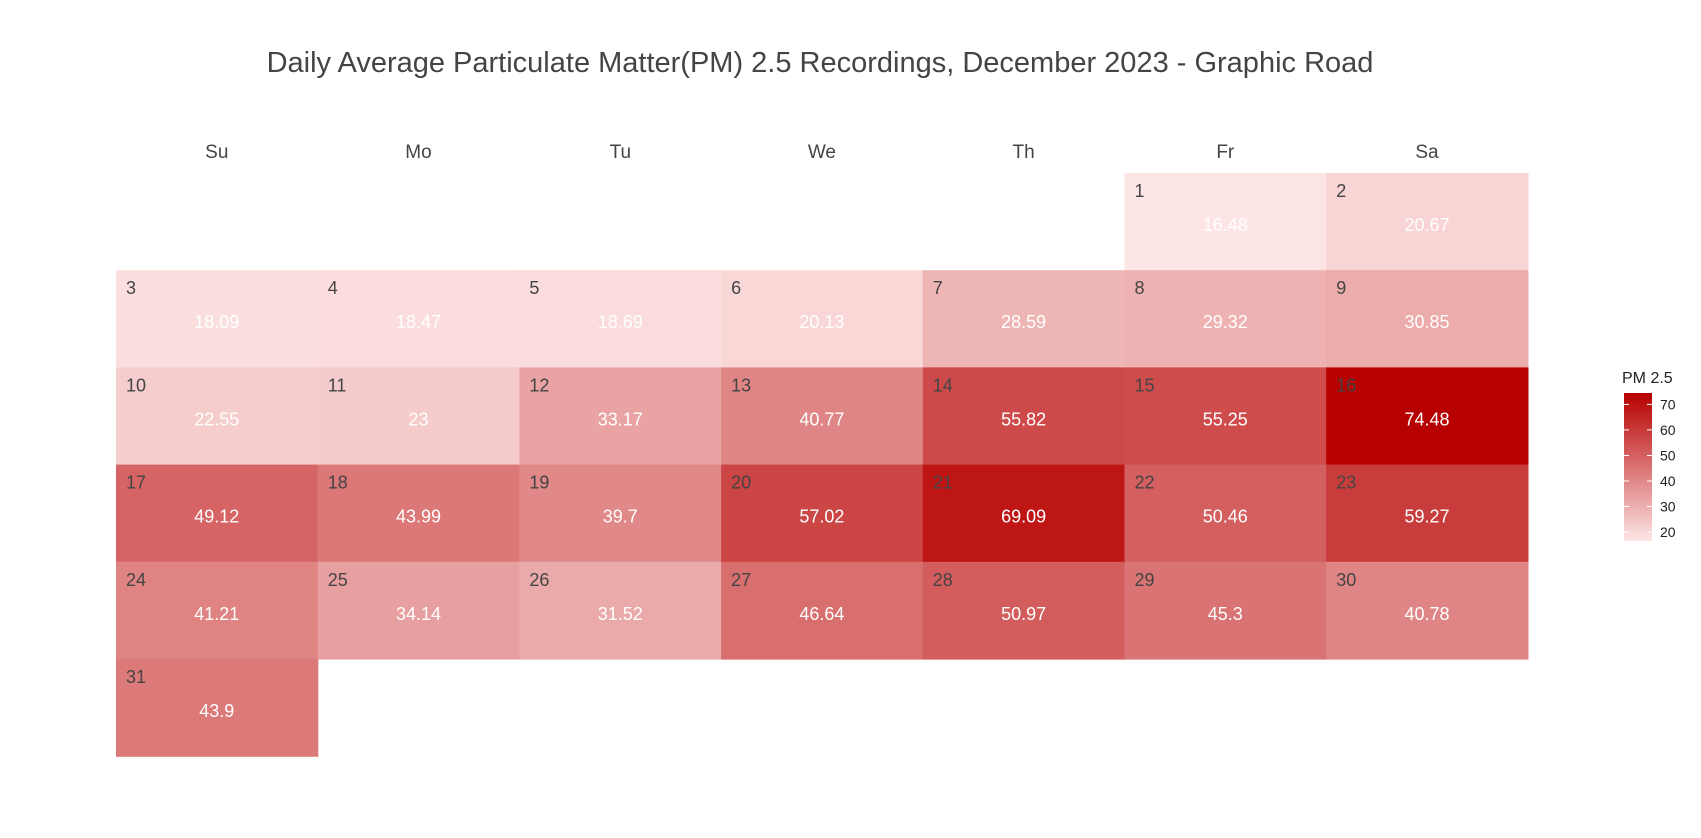 This screenshot has height=838, width=1701. What do you see at coordinates (1346, 483) in the screenshot?
I see `day-number: 23` at bounding box center [1346, 483].